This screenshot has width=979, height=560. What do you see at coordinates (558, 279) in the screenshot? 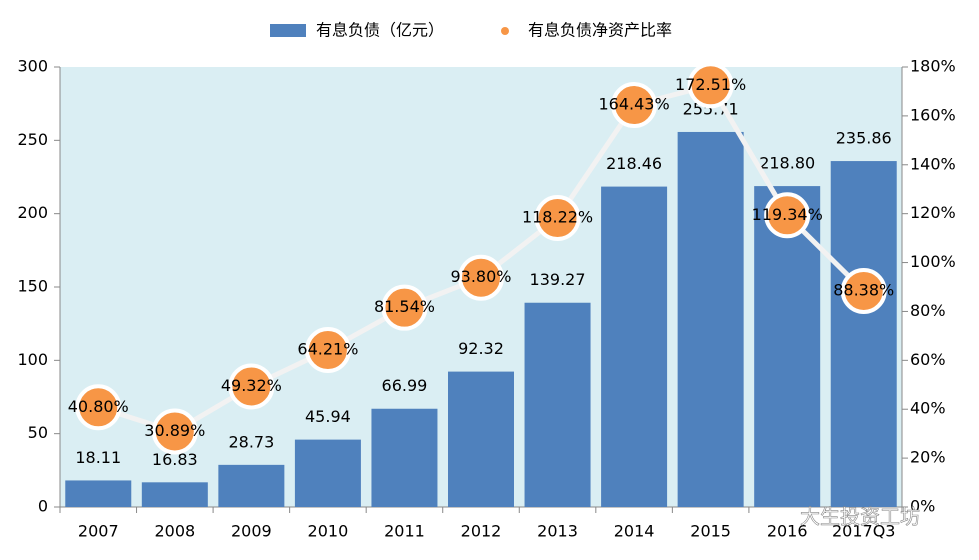
I see `bar-value-label: 139.27` at bounding box center [558, 279].